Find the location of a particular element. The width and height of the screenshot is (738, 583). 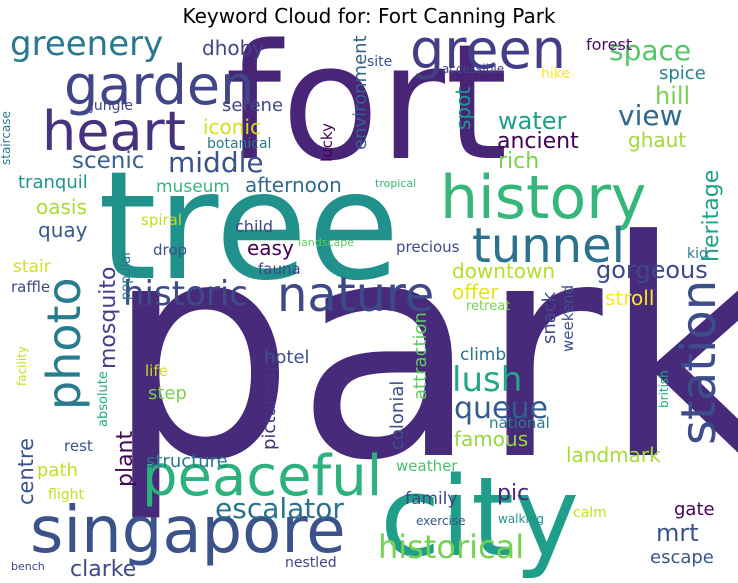

word-hill: hill is located at coordinates (672, 96).